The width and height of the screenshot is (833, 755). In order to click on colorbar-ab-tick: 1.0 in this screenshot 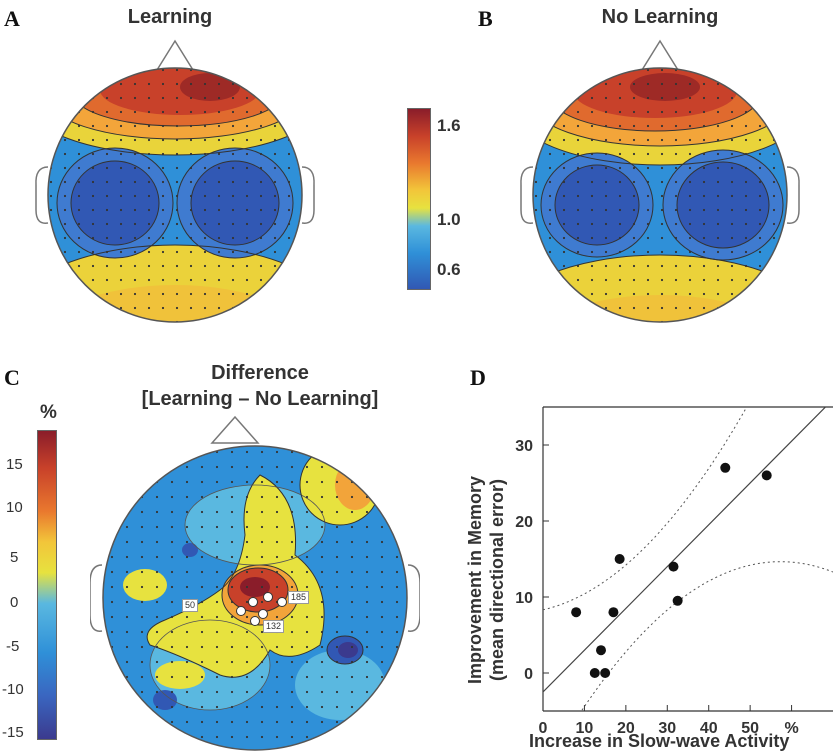, I will do `click(449, 219)`.